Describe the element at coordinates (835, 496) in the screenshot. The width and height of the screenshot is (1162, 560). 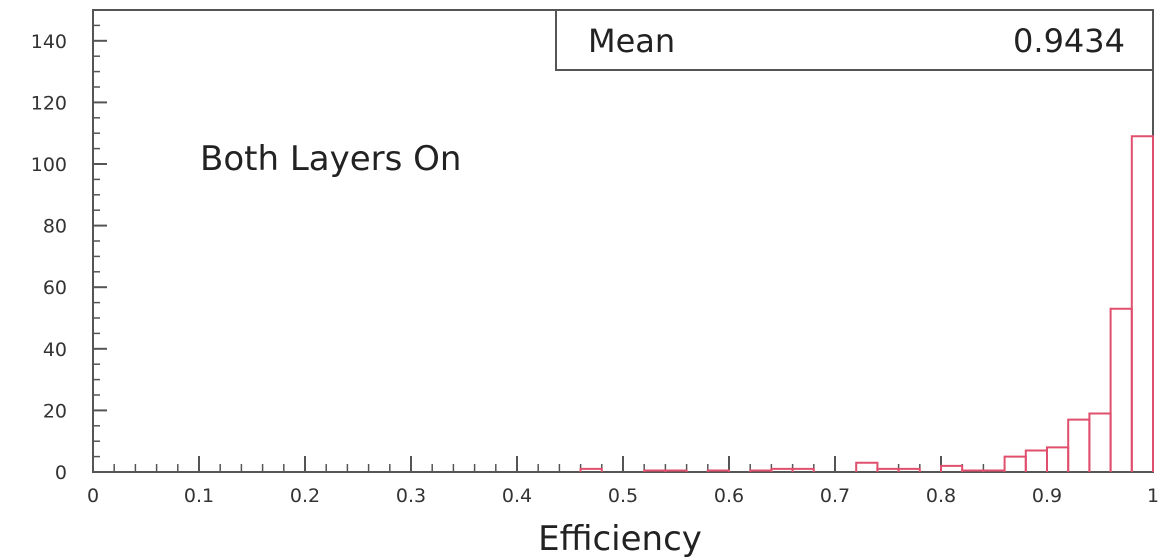
I see `x-tick-label: 0.7` at that location.